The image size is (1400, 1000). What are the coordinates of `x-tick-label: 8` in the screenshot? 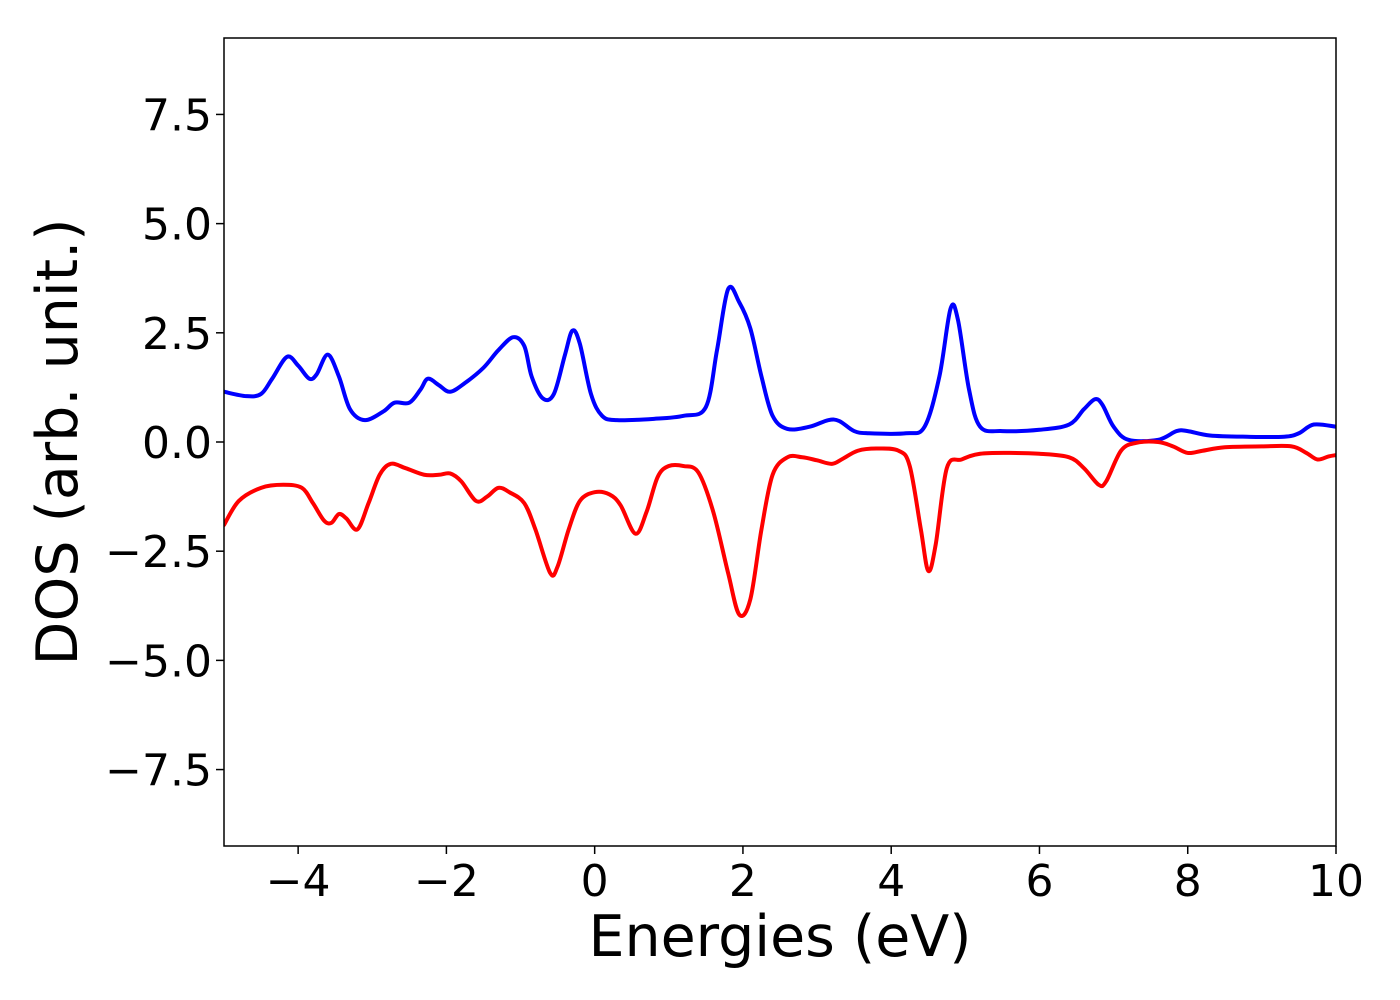 It's located at (1188, 881).